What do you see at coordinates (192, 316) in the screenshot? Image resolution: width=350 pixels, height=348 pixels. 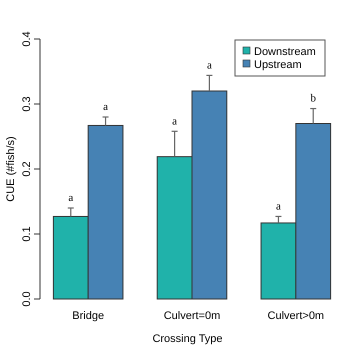 I see `x-tick-label: Culvert=0m` at bounding box center [192, 316].